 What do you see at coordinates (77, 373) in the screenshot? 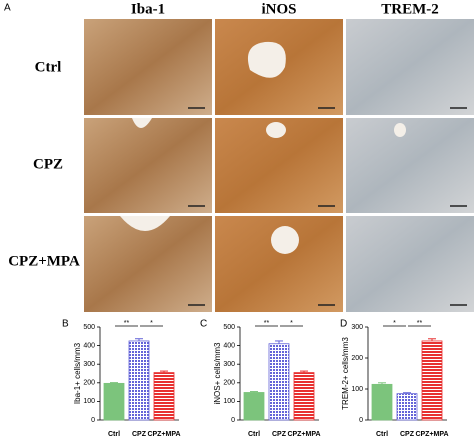
I see `y-axis-label: Iba-1+ cells/mm3` at bounding box center [77, 373].